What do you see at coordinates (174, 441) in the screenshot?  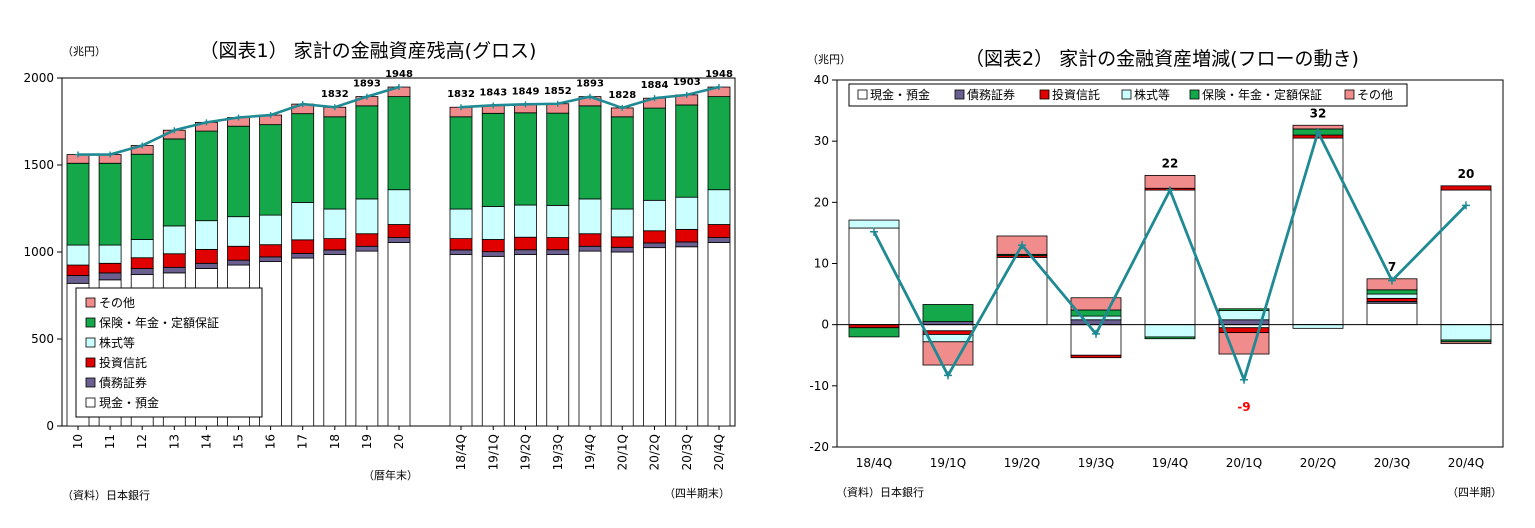 I see `chart1-xtick-label: 13` at bounding box center [174, 441].